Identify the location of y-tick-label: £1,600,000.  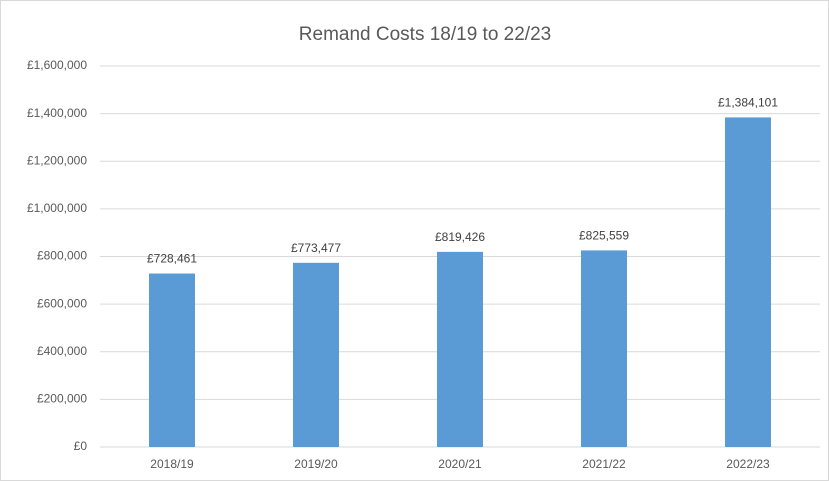
(57, 65).